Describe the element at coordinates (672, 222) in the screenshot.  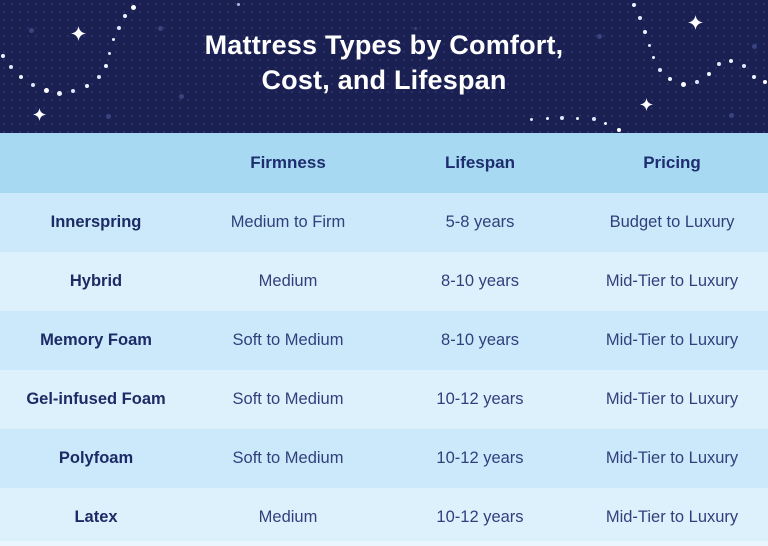
I see `pricing-cell: Budget to Luxury` at that location.